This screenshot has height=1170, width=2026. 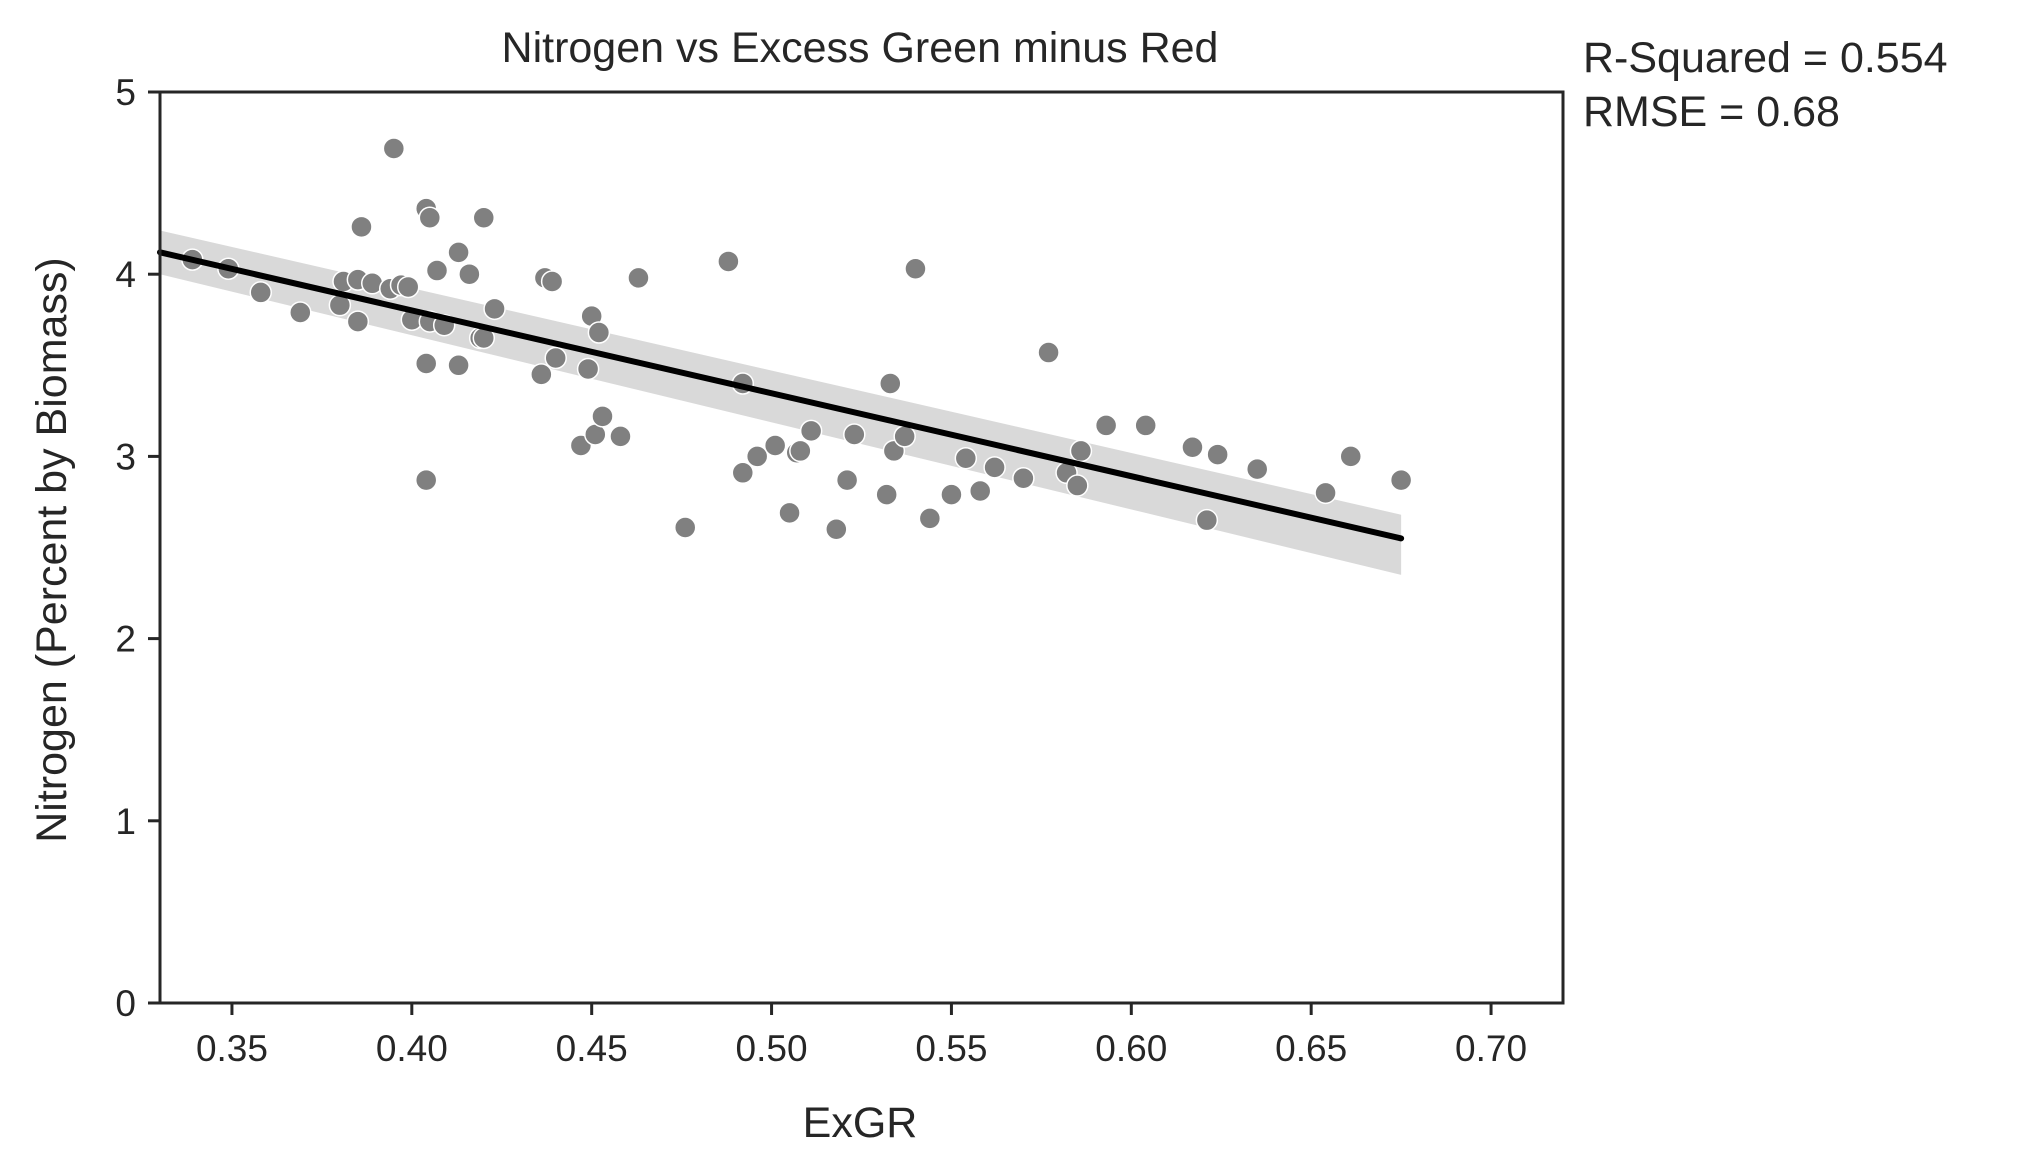 What do you see at coordinates (412, 1048) in the screenshot?
I see `x-tick-label: 0.40` at bounding box center [412, 1048].